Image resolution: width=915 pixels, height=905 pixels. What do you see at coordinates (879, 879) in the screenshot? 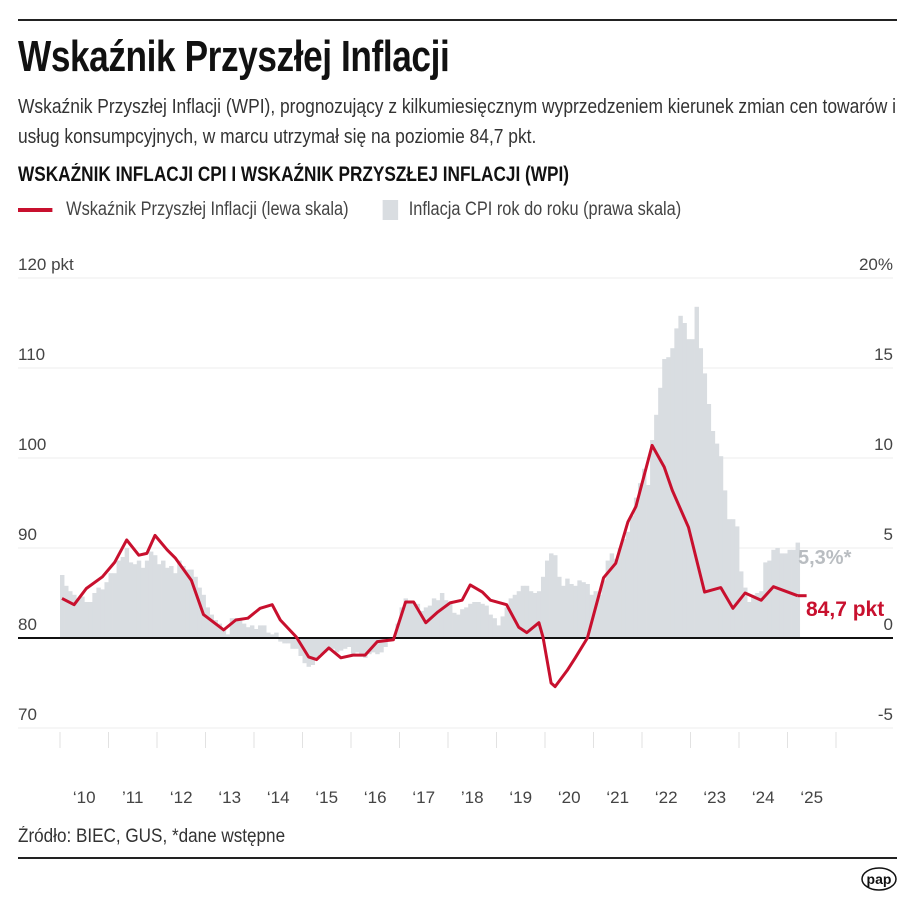
I see `pap-logo: pap` at bounding box center [879, 879].